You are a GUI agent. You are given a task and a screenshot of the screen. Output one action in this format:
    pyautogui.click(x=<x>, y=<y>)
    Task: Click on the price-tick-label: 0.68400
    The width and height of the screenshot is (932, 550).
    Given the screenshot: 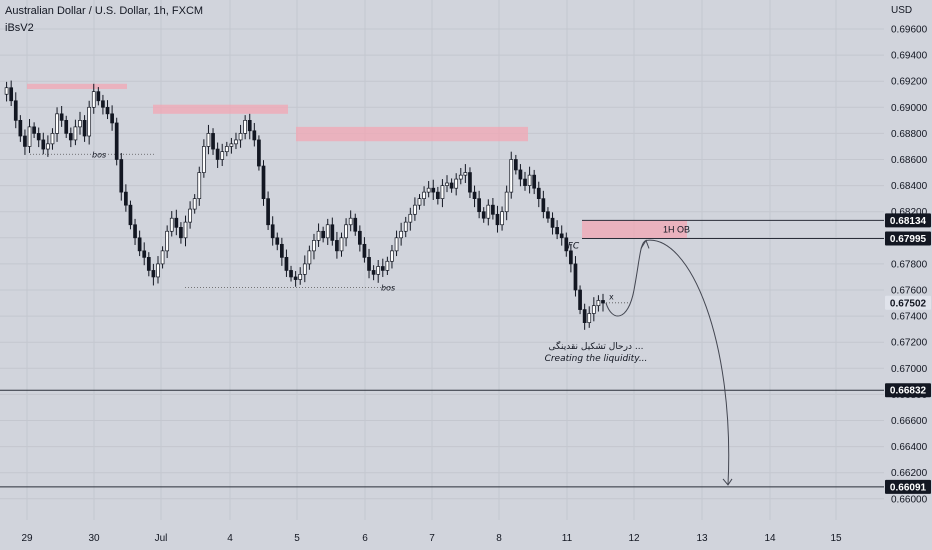 What is the action you would take?
    pyautogui.click(x=909, y=186)
    